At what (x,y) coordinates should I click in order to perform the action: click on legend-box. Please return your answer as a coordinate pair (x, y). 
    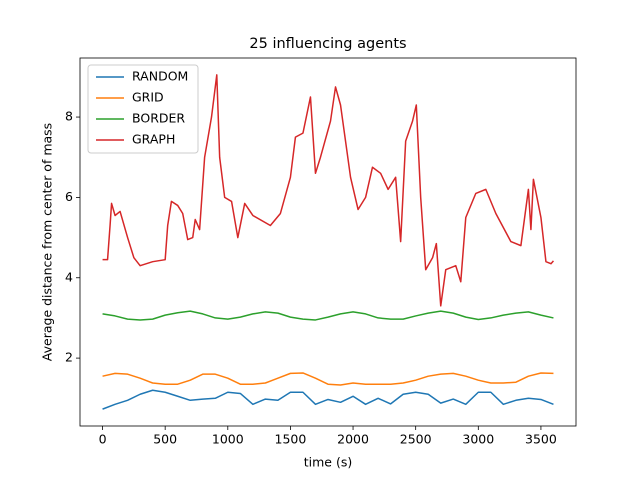
    Looking at the image, I should click on (143, 109).